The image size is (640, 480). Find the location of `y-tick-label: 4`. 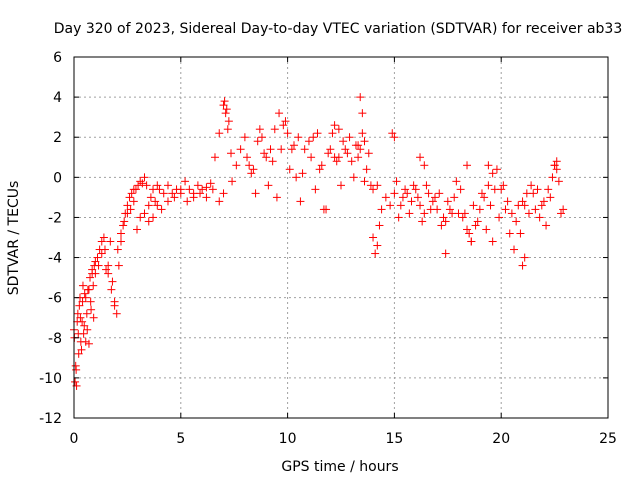

y-tick-label: 4 is located at coordinates (57, 98).